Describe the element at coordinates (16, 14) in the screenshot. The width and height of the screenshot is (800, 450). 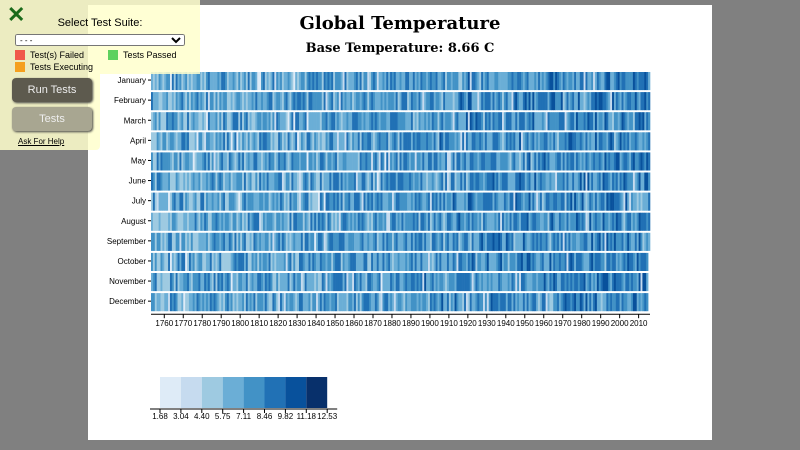
I see `close-x-icon: ✕` at that location.